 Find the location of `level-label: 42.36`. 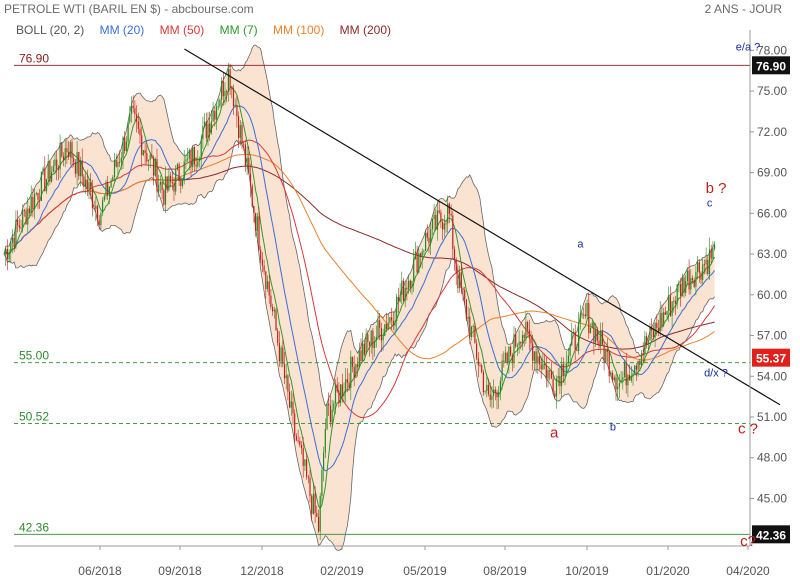

level-label: 42.36 is located at coordinates (34, 527).